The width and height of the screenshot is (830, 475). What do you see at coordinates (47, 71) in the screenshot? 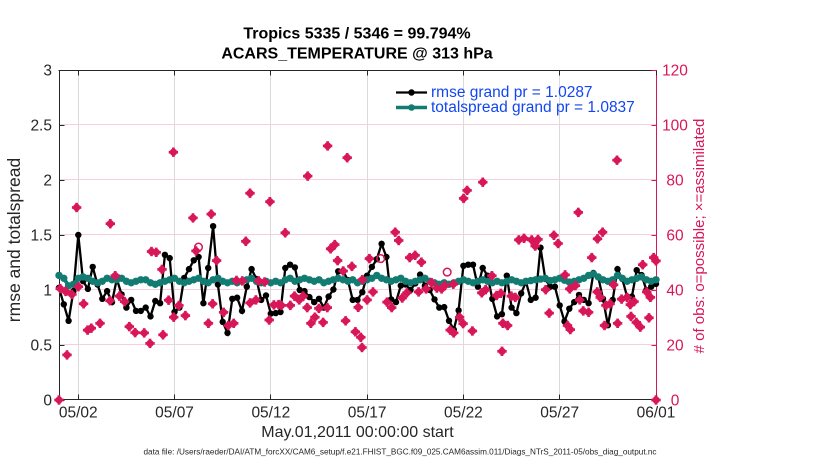
I see `svg-text: 3` at bounding box center [47, 71].